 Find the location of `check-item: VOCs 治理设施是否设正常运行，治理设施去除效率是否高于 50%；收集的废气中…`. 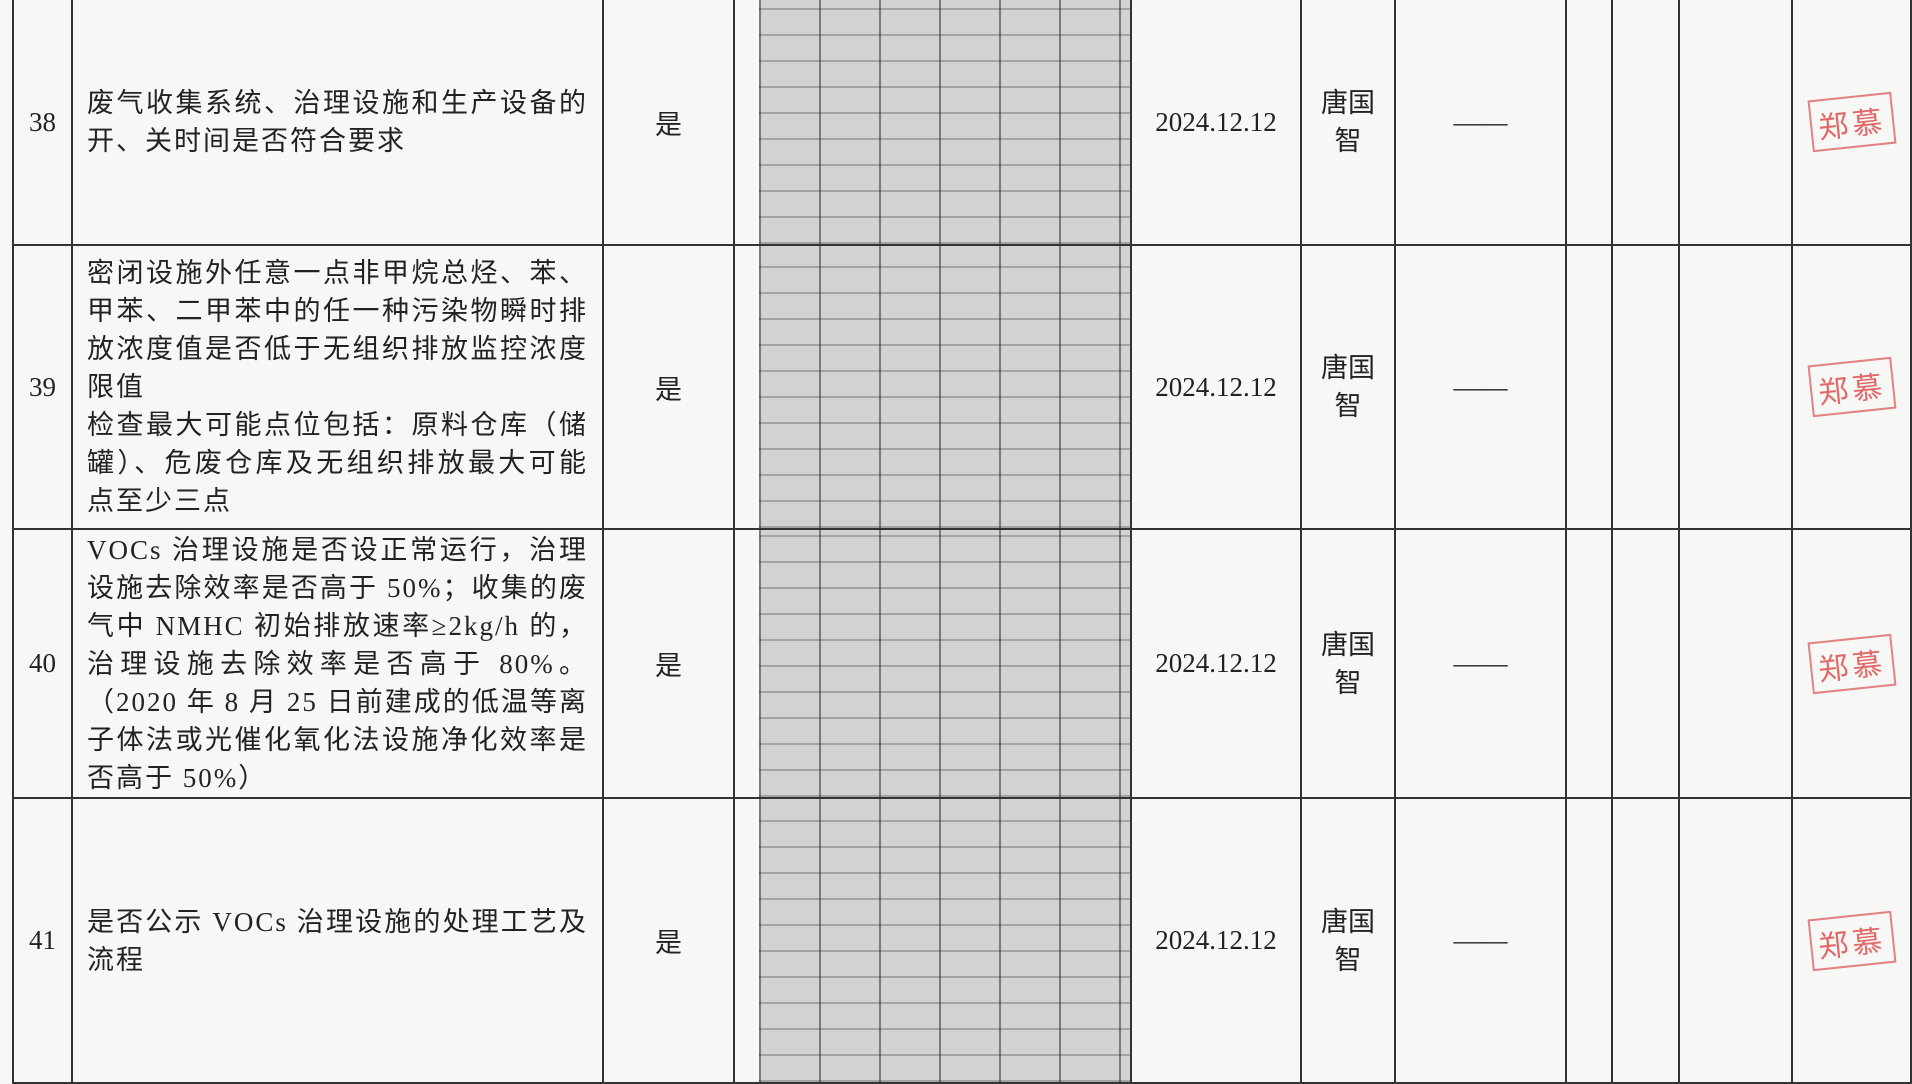

check-item: VOCs 治理设施是否设正常运行，治理设施去除效率是否高于 50%；收集的废气中… is located at coordinates (338, 664).